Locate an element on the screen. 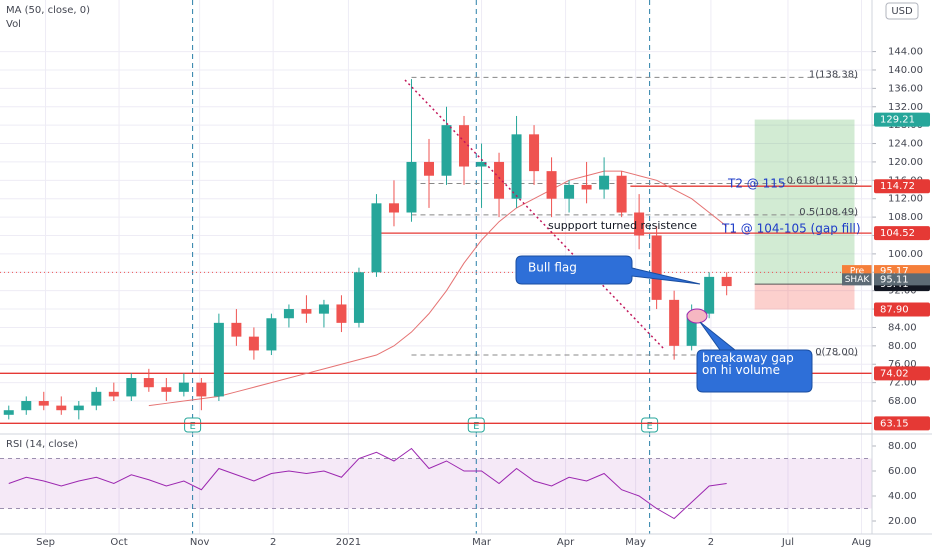 This screenshot has width=932, height=550. target-tag-bg is located at coordinates (902, 119).